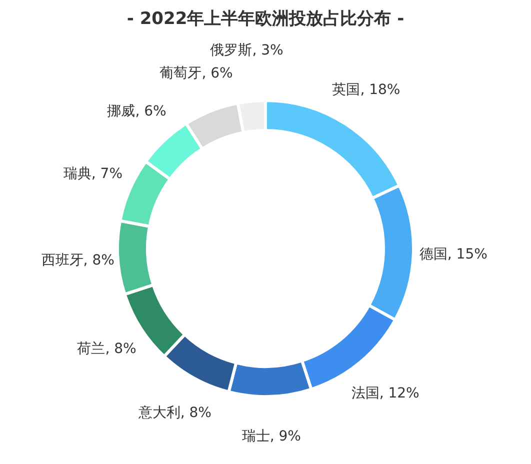  Describe the element at coordinates (265, 19) in the screenshot. I see `chart-title: - 2022年上半年欧洲投放占比分布 -` at that location.